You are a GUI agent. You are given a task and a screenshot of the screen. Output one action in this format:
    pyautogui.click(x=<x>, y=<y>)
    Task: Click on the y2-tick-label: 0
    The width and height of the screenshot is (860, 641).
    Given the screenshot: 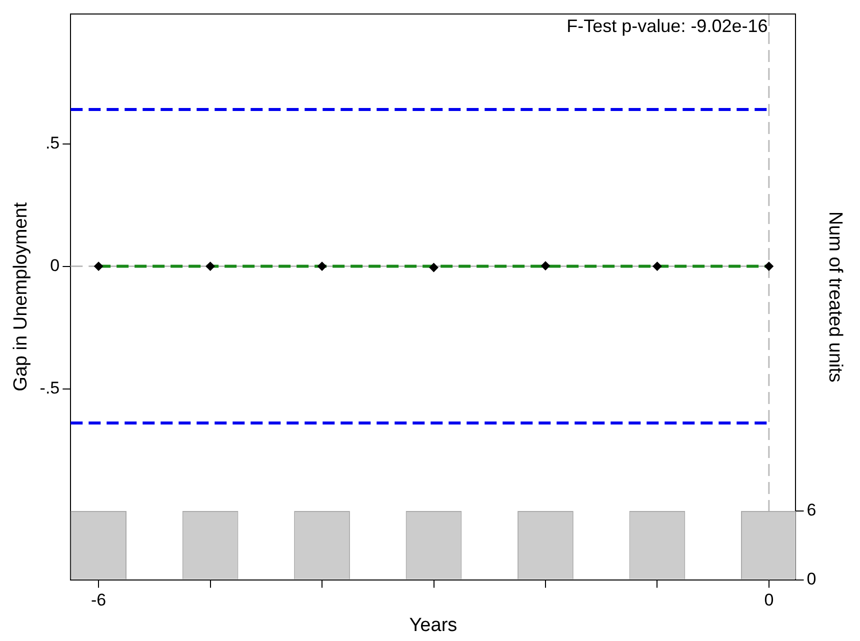 What is the action you would take?
    pyautogui.click(x=811, y=578)
    